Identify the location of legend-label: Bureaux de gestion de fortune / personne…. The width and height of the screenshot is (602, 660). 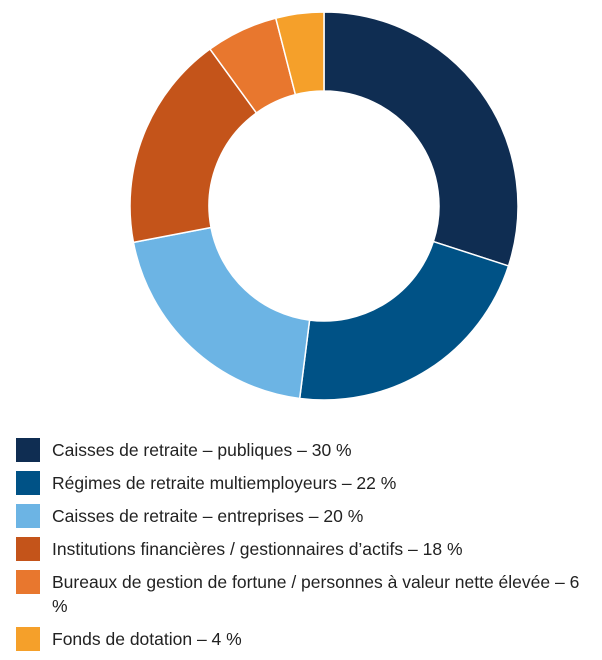
(316, 594).